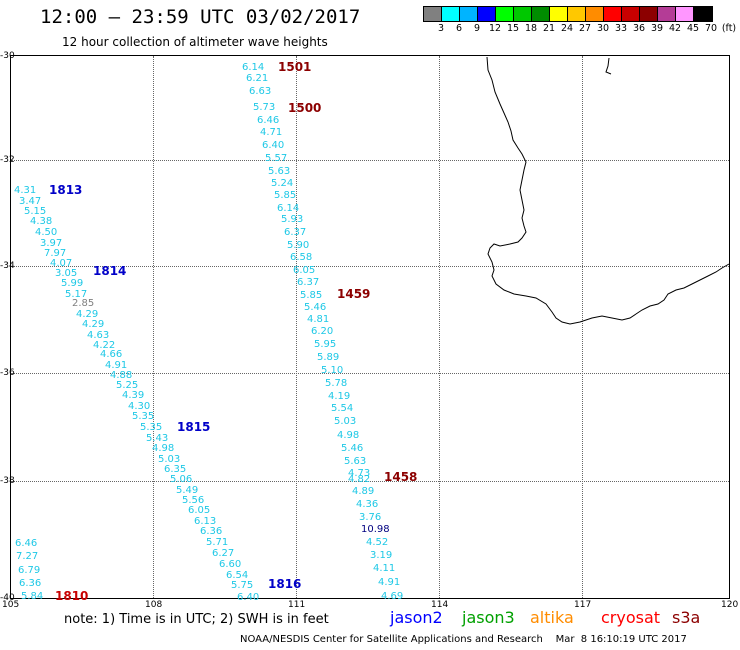 The image size is (740, 650). What do you see at coordinates (139, 406) in the screenshot?
I see `wave-height-value: 4.30` at bounding box center [139, 406].